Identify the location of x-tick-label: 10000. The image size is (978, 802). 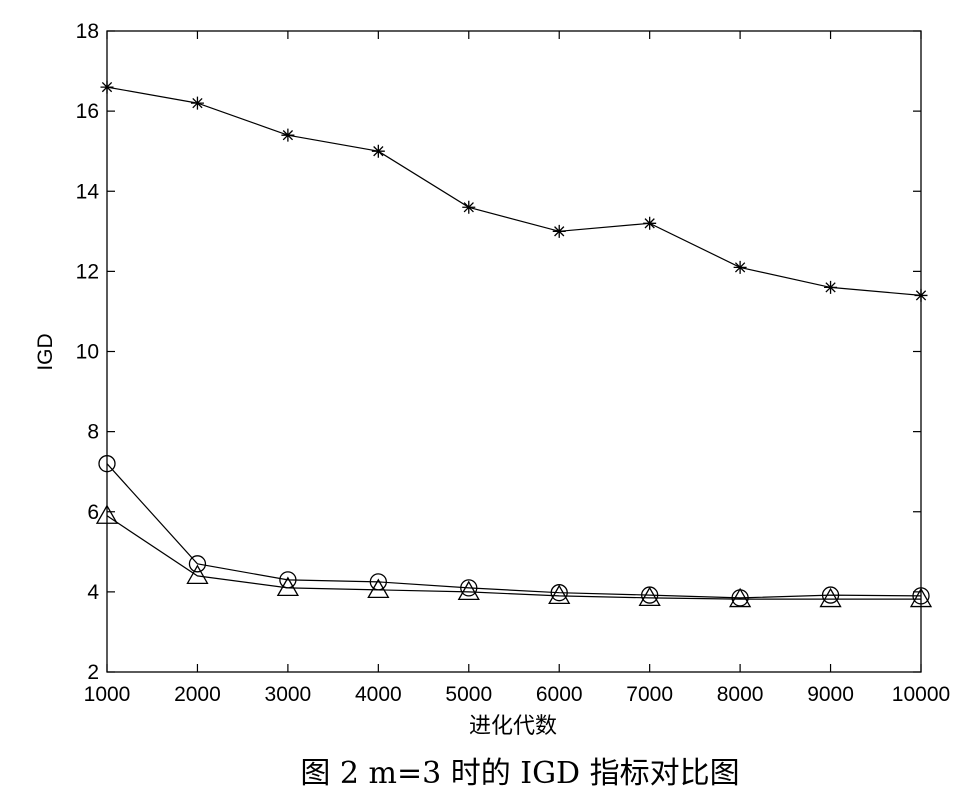
(921, 694).